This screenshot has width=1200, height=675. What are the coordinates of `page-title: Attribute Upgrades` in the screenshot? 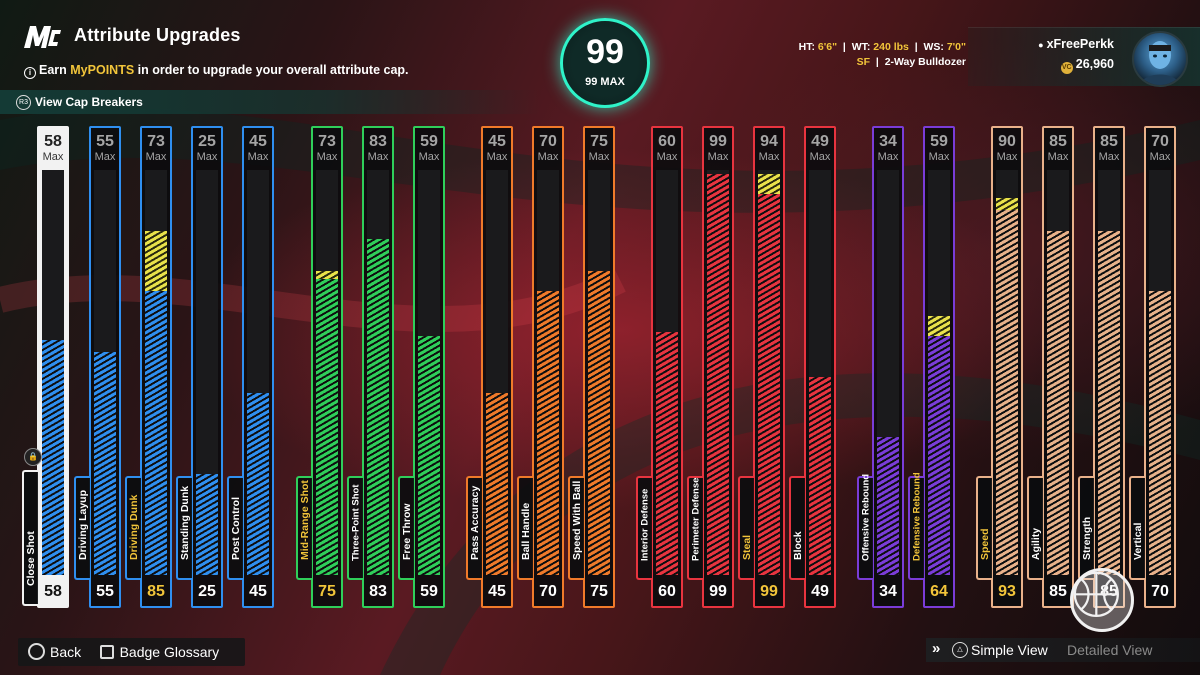 It's located at (157, 35).